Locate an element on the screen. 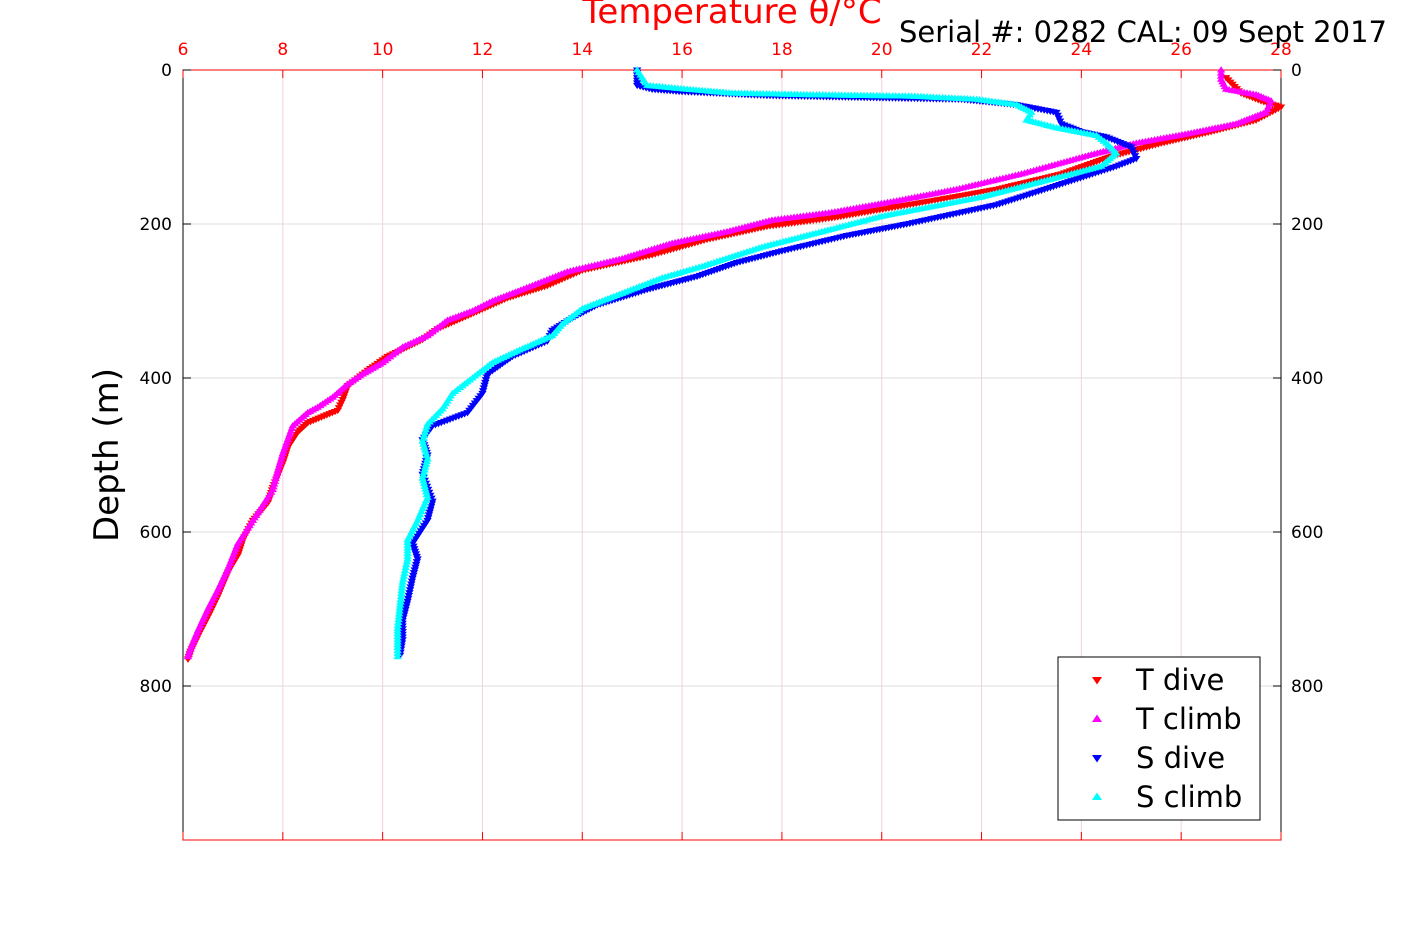  x-tick-labels: 6 8 10 12 14 16 18 20 22 24 26 28 is located at coordinates (735, 50).